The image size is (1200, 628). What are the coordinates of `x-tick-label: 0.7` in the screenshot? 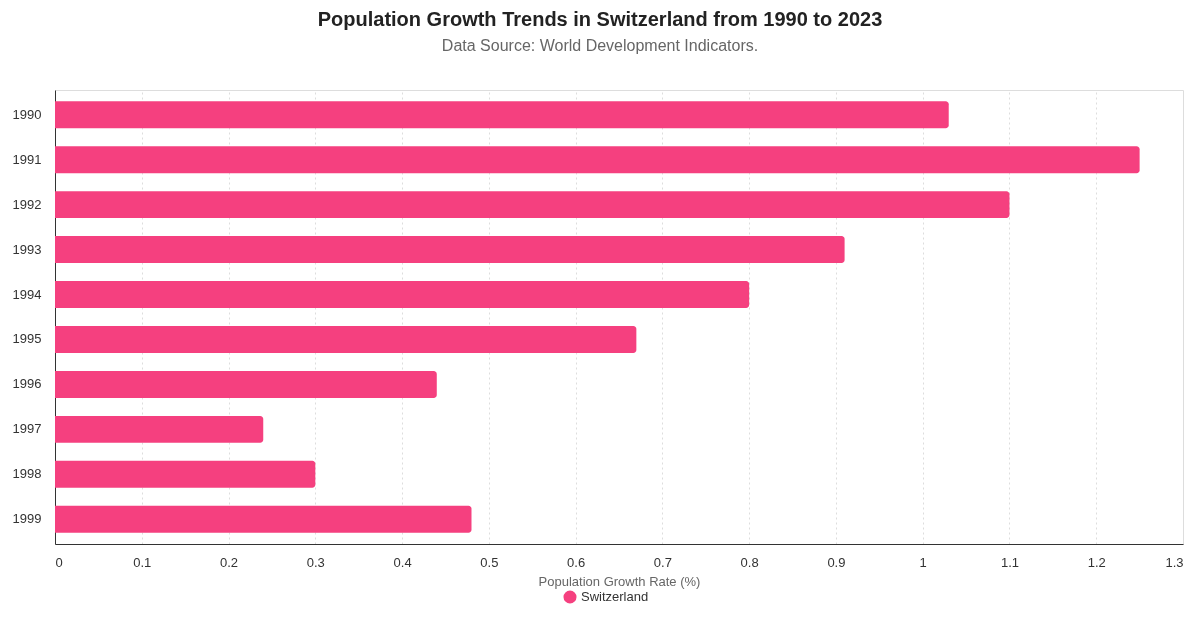 It's located at (662, 562).